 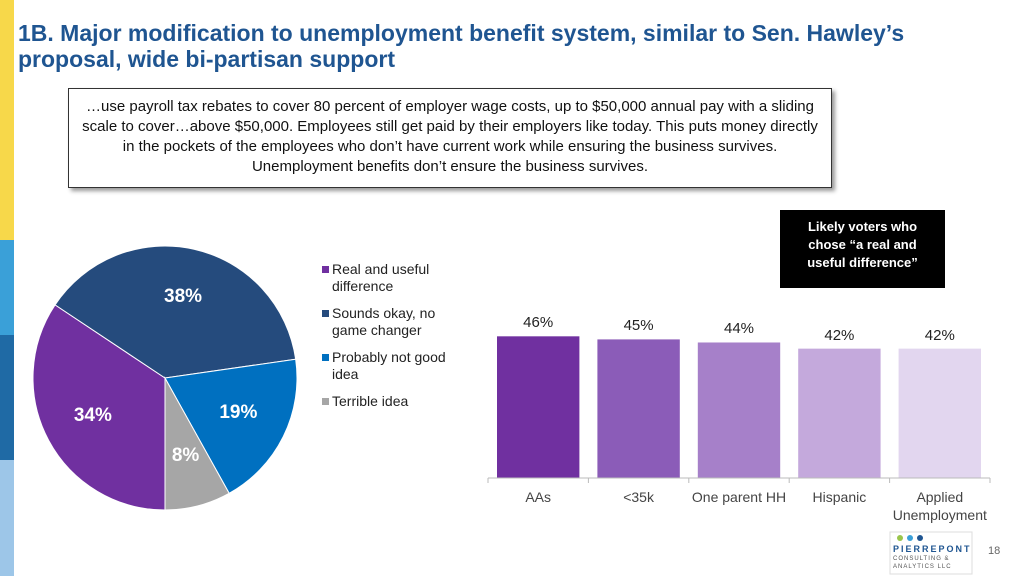 What do you see at coordinates (92, 415) in the screenshot?
I see `slice-label: 34%` at bounding box center [92, 415].